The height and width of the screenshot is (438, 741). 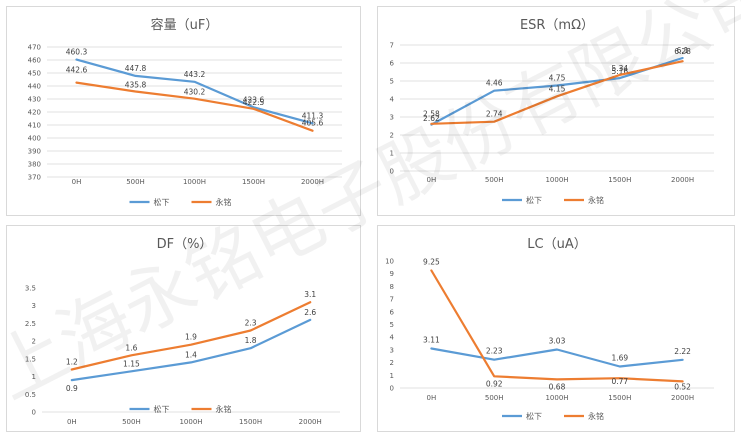 What do you see at coordinates (682, 386) in the screenshot?
I see `data-label: 0.52` at bounding box center [682, 386].